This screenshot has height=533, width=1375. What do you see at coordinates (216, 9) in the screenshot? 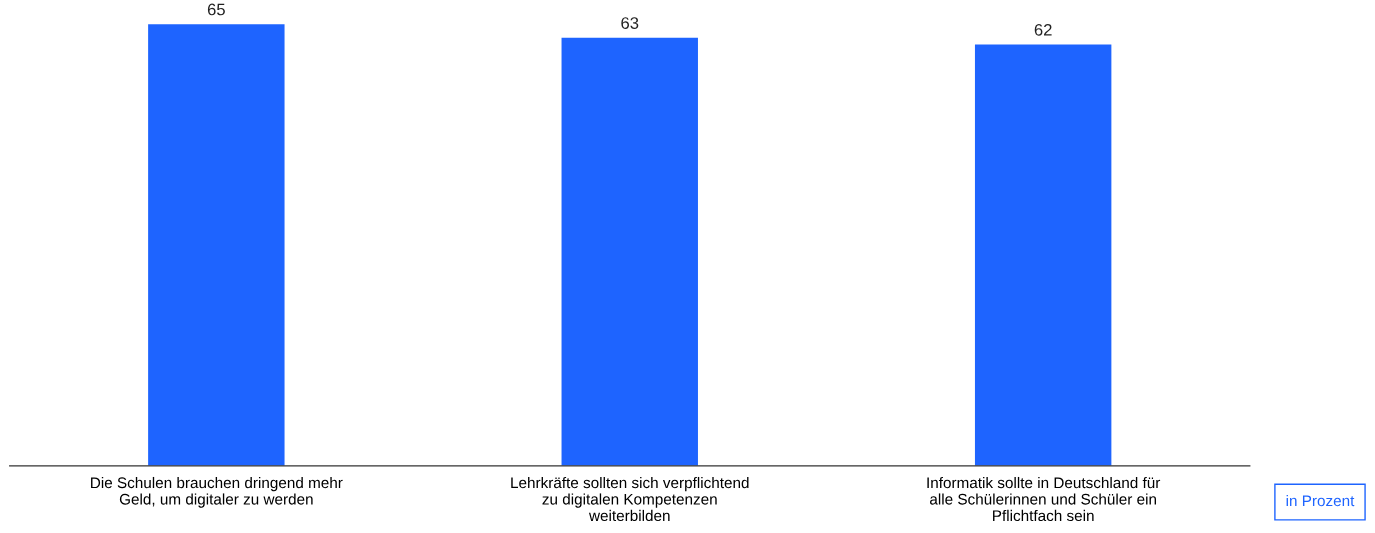
I see `data-label: 65` at bounding box center [216, 9].